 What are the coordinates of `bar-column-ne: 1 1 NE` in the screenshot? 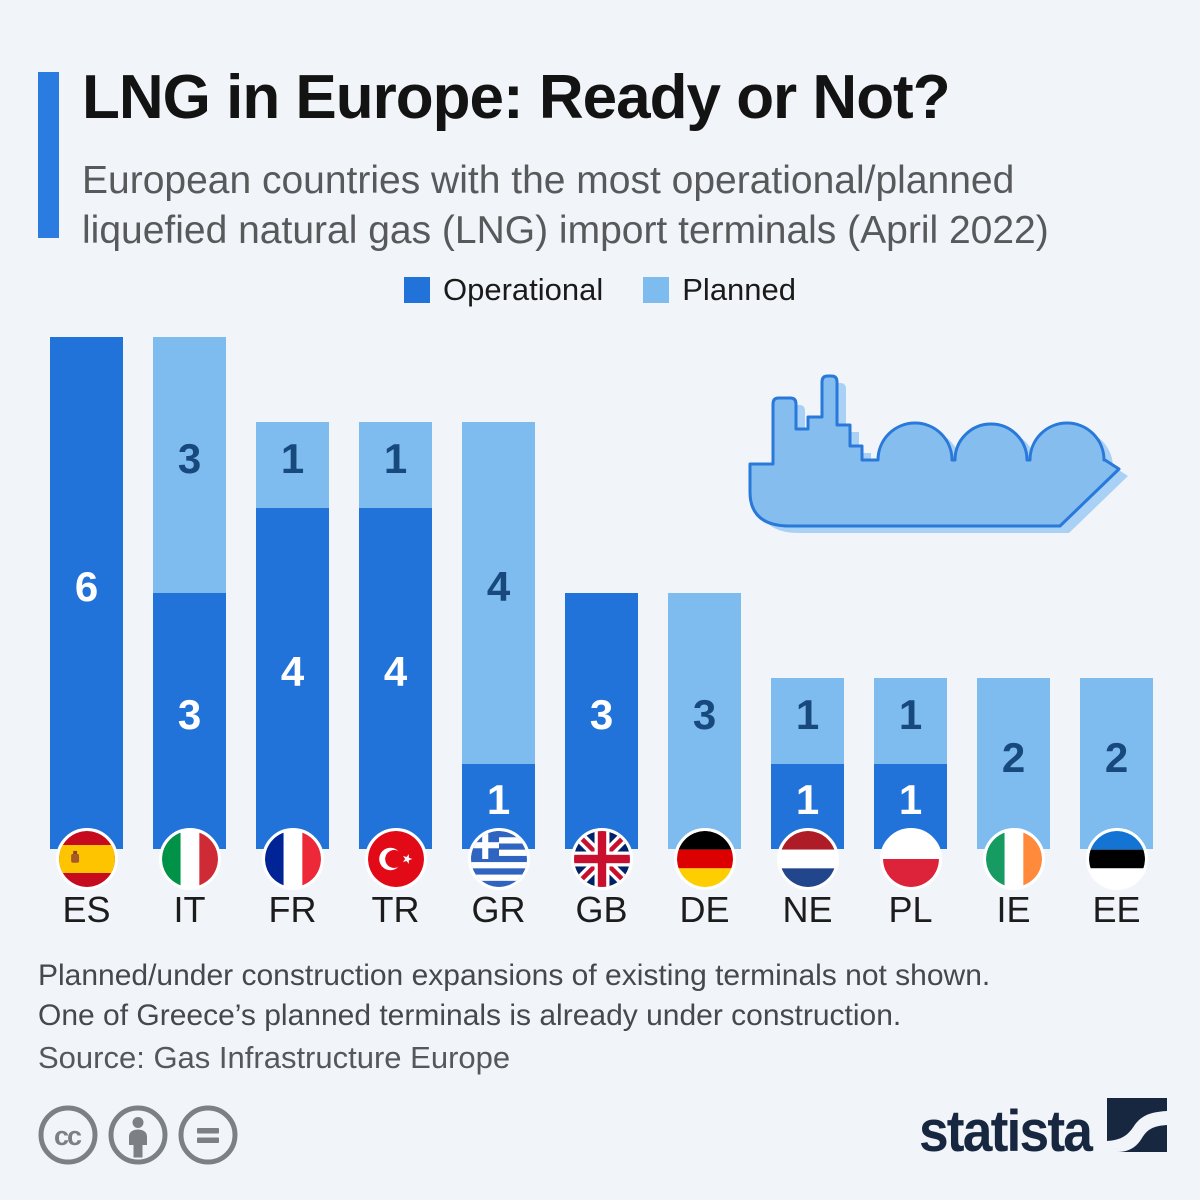 It's located at (807, 632).